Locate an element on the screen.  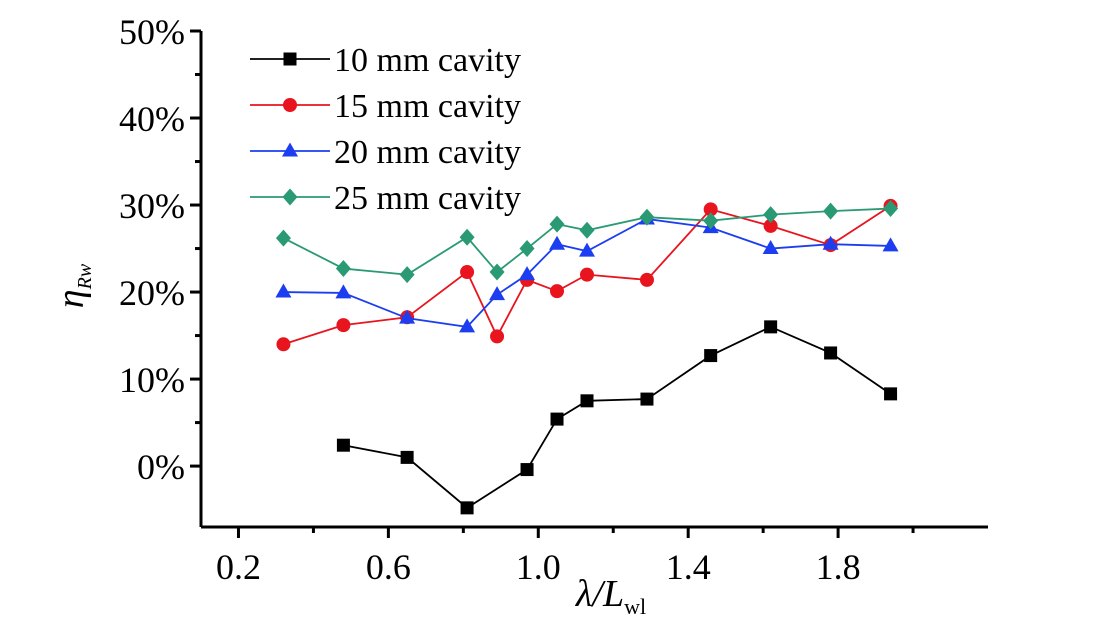
legend-entry: 20 mm cavity is located at coordinates (385, 152).